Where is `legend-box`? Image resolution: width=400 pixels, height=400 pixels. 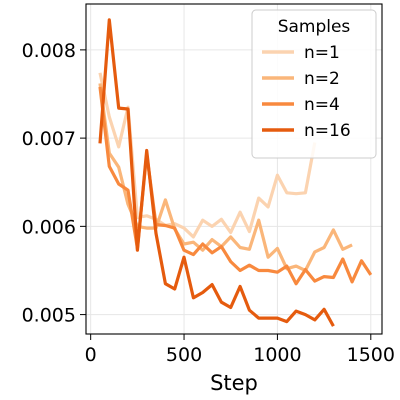 legend-box is located at coordinates (314, 84).